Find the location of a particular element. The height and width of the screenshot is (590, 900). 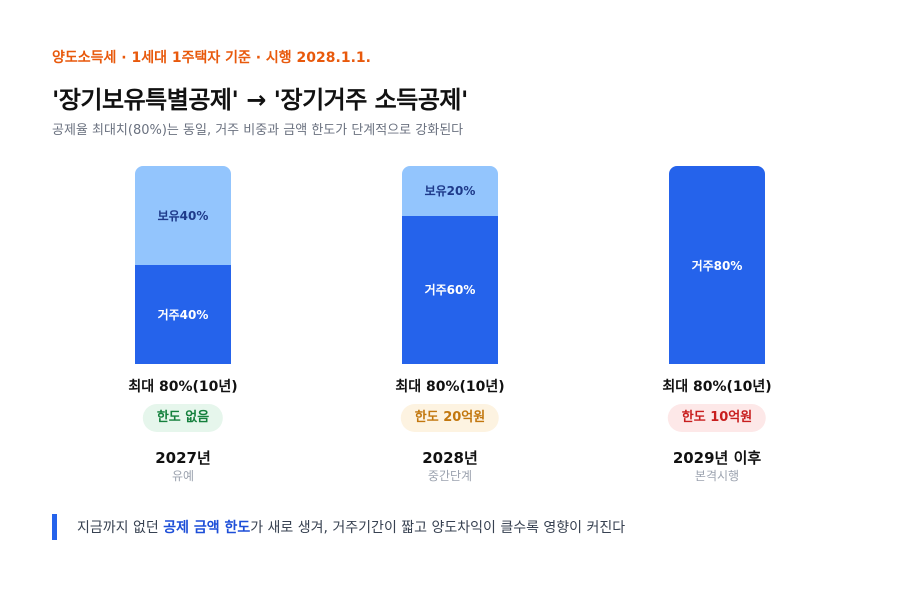

bar-segment-holding: 보유20% is located at coordinates (450, 191).